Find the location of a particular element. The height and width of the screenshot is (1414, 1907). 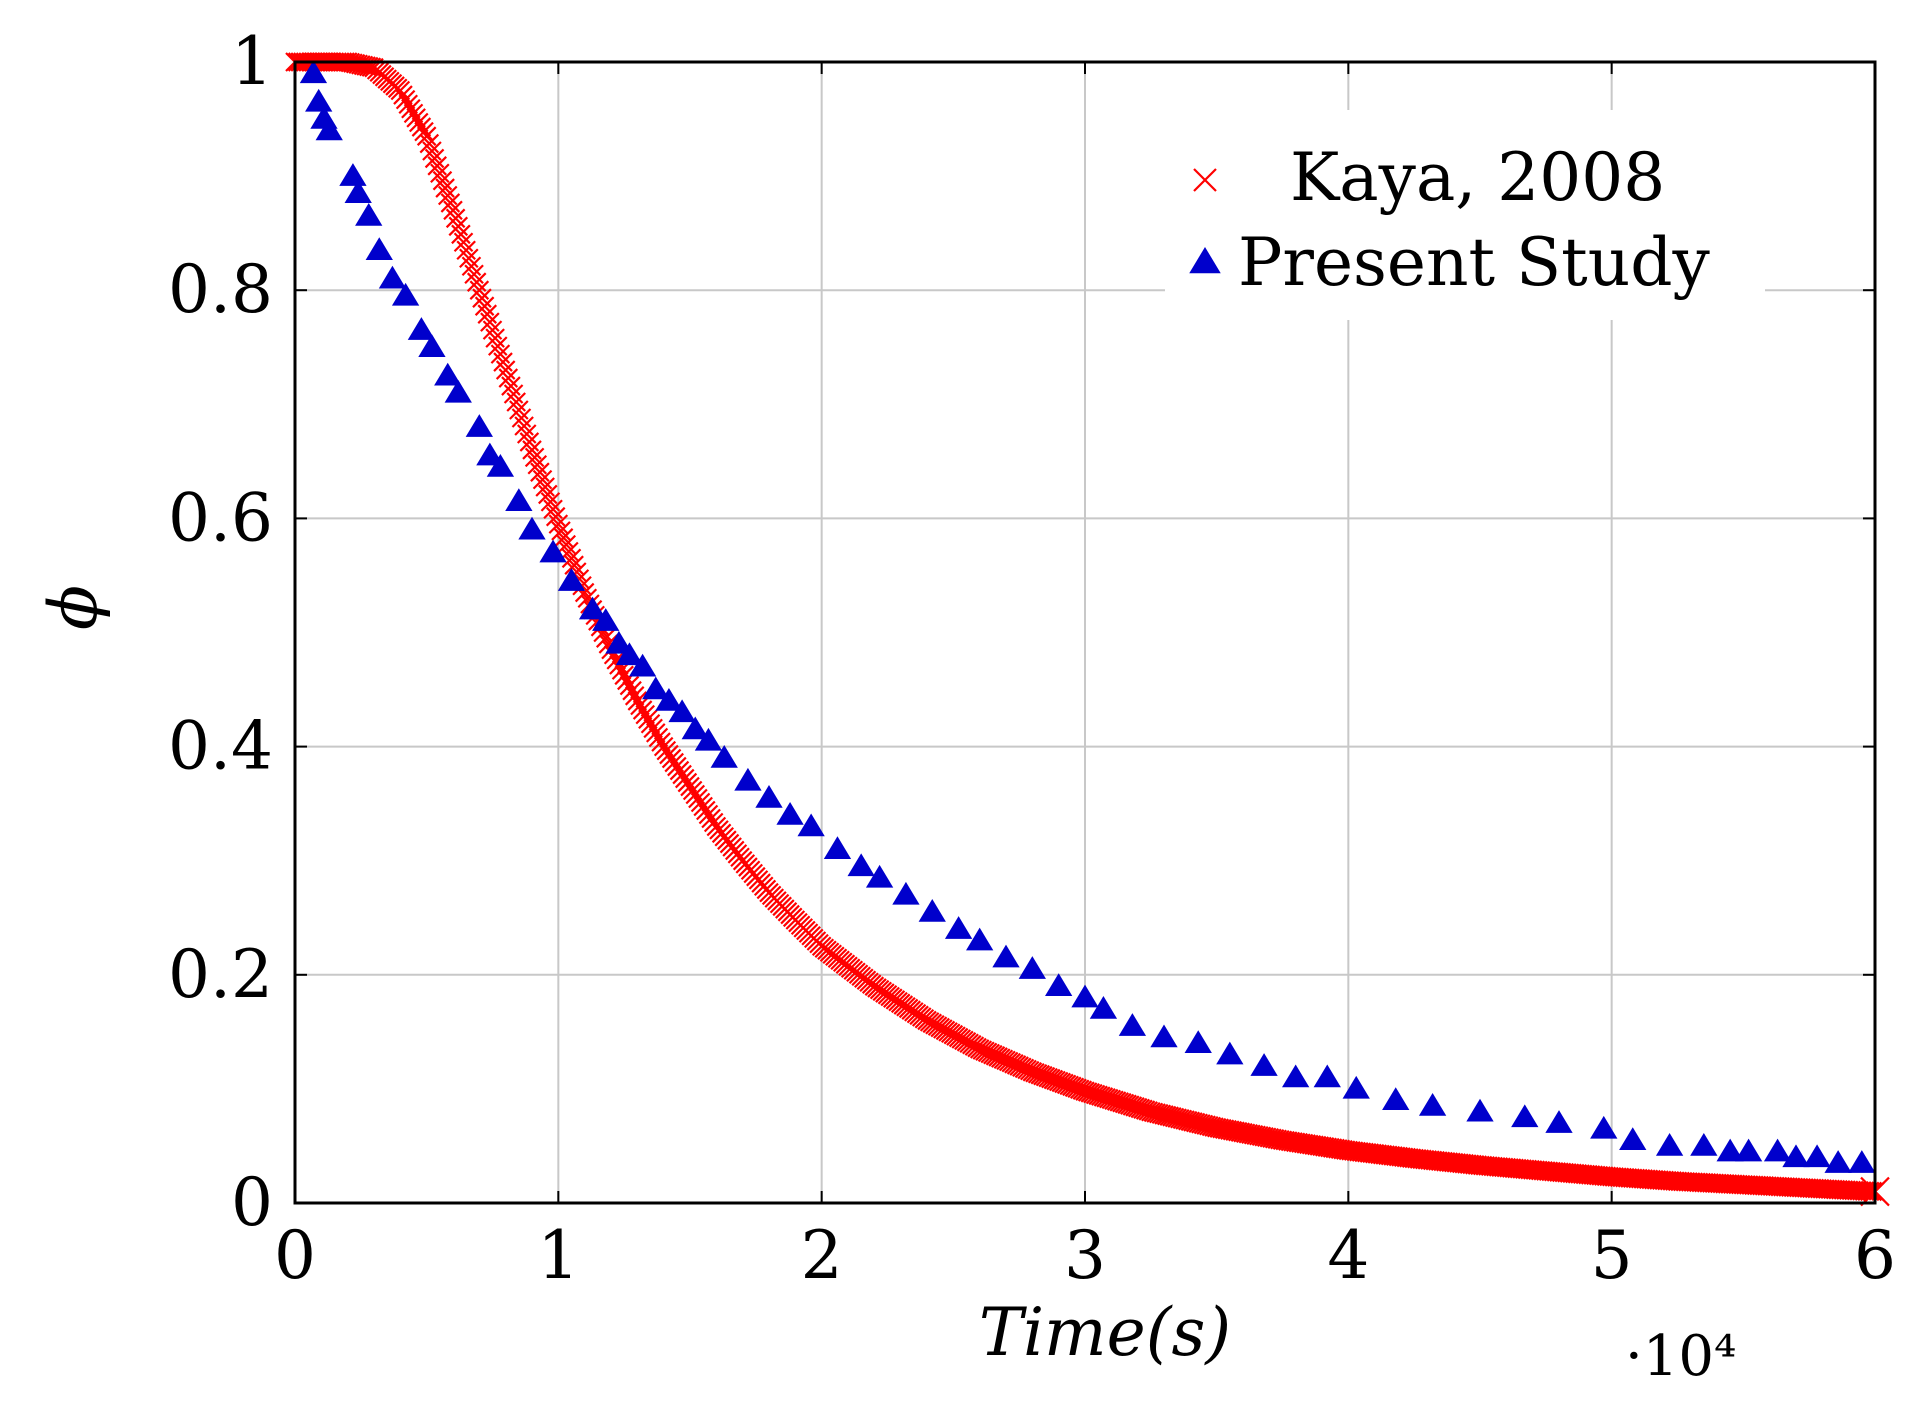

legend-marker-present-study is located at coordinates (1205, 260).